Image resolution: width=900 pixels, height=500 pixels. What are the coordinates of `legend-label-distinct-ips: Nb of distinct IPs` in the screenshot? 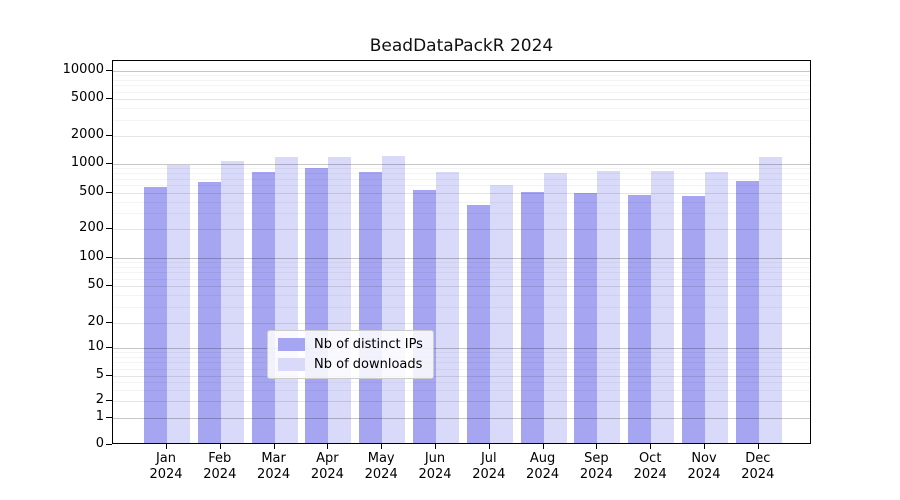 It's located at (368, 344).